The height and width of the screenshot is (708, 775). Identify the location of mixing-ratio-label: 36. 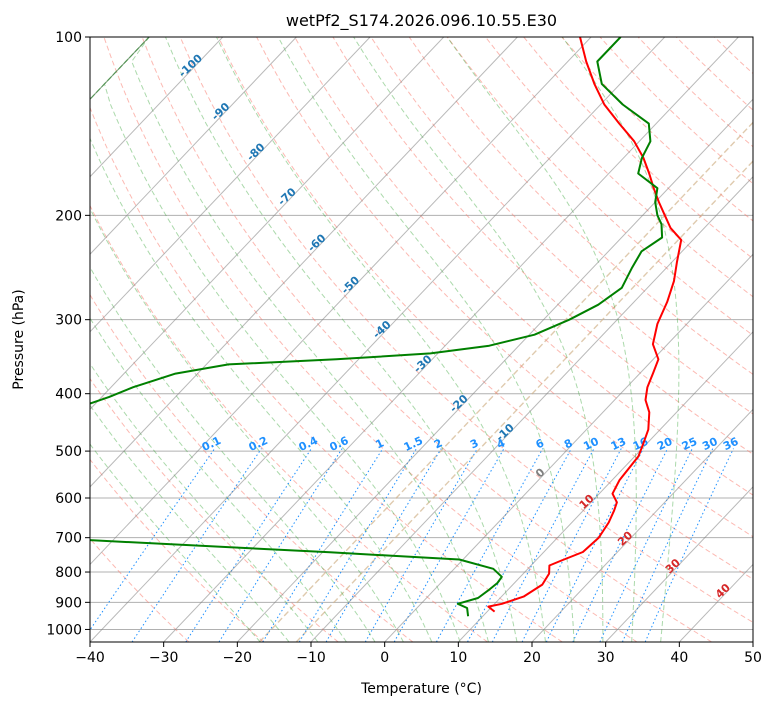
(731, 444).